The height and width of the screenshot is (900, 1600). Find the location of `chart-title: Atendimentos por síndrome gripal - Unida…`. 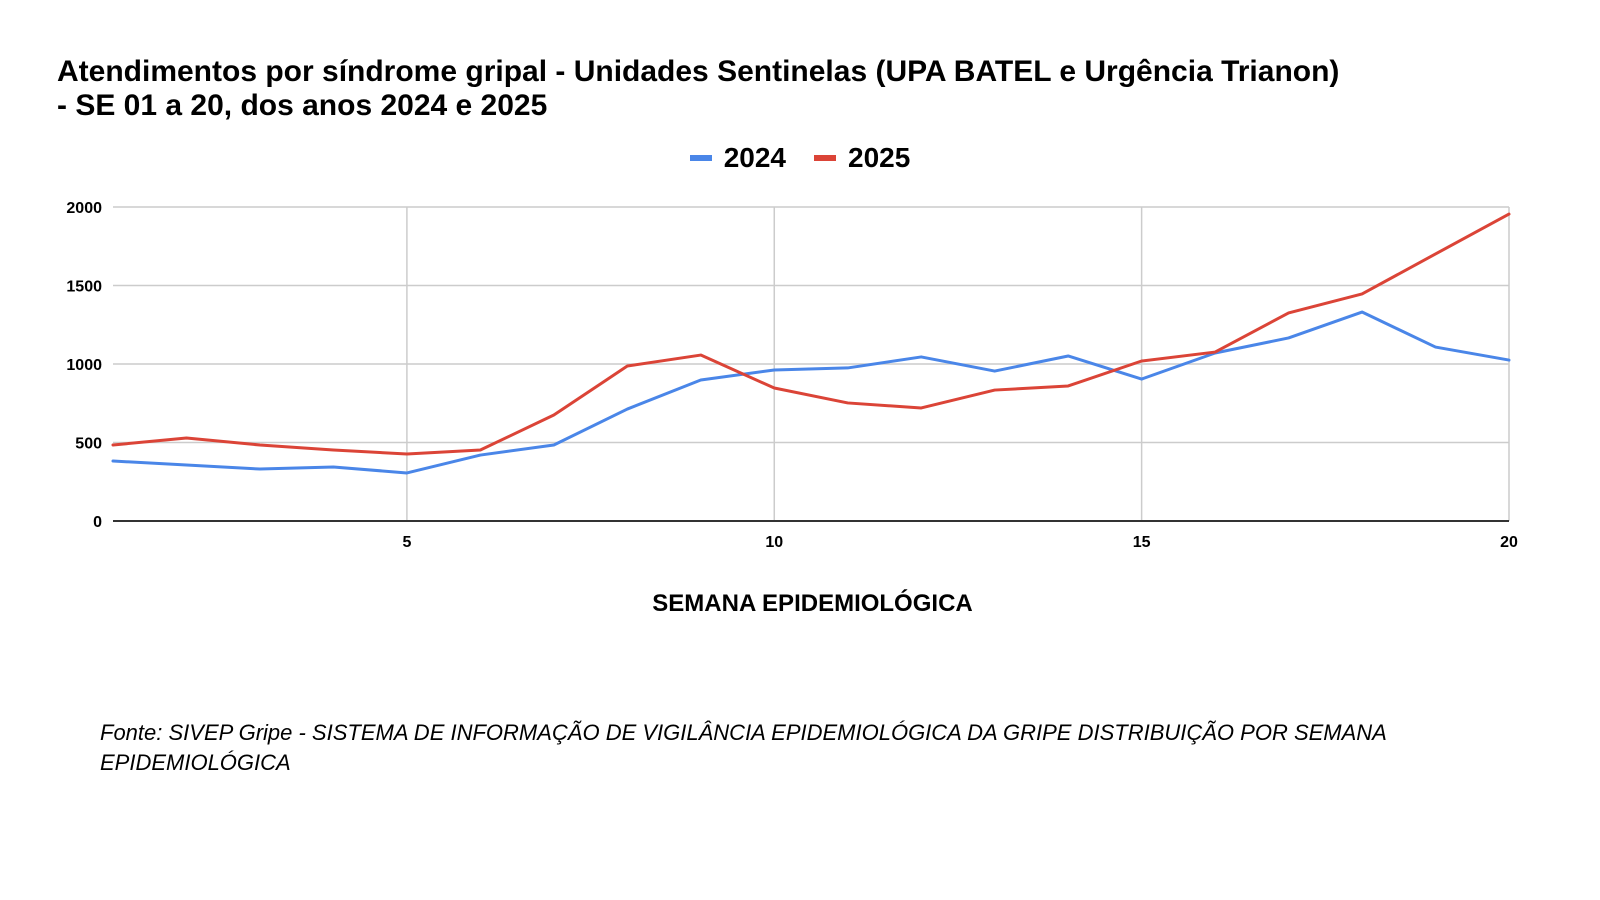

chart-title: Atendimentos por síndrome gripal - Unida… is located at coordinates (797, 89).